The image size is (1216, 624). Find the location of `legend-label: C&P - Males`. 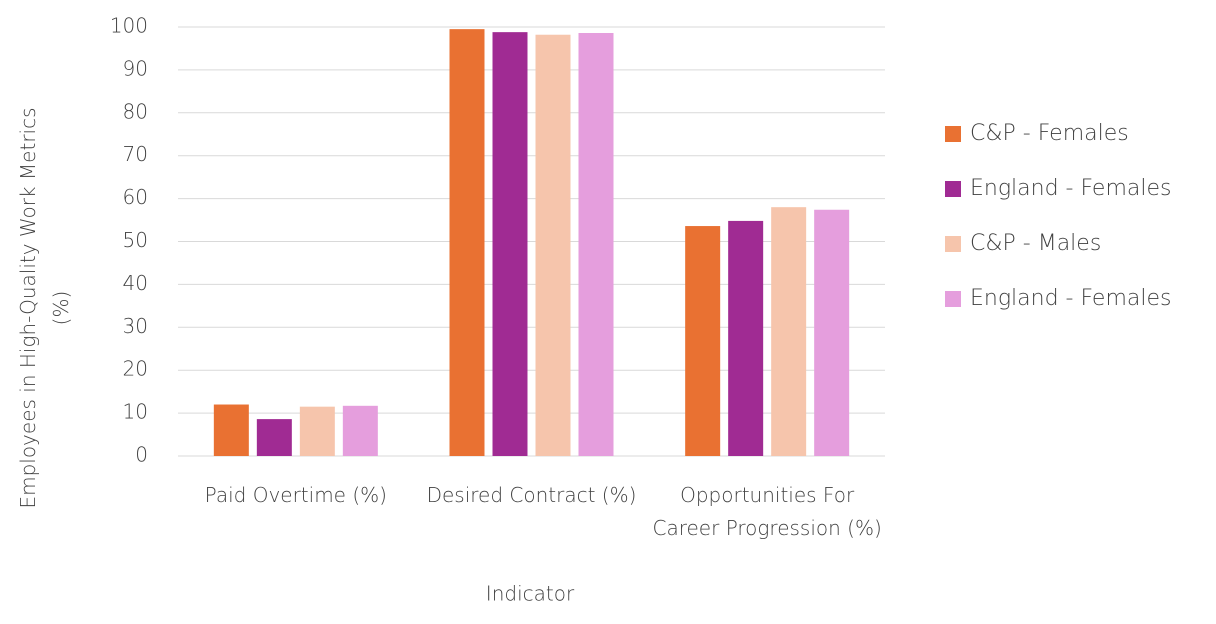

legend-label: C&P - Males is located at coordinates (1036, 243).